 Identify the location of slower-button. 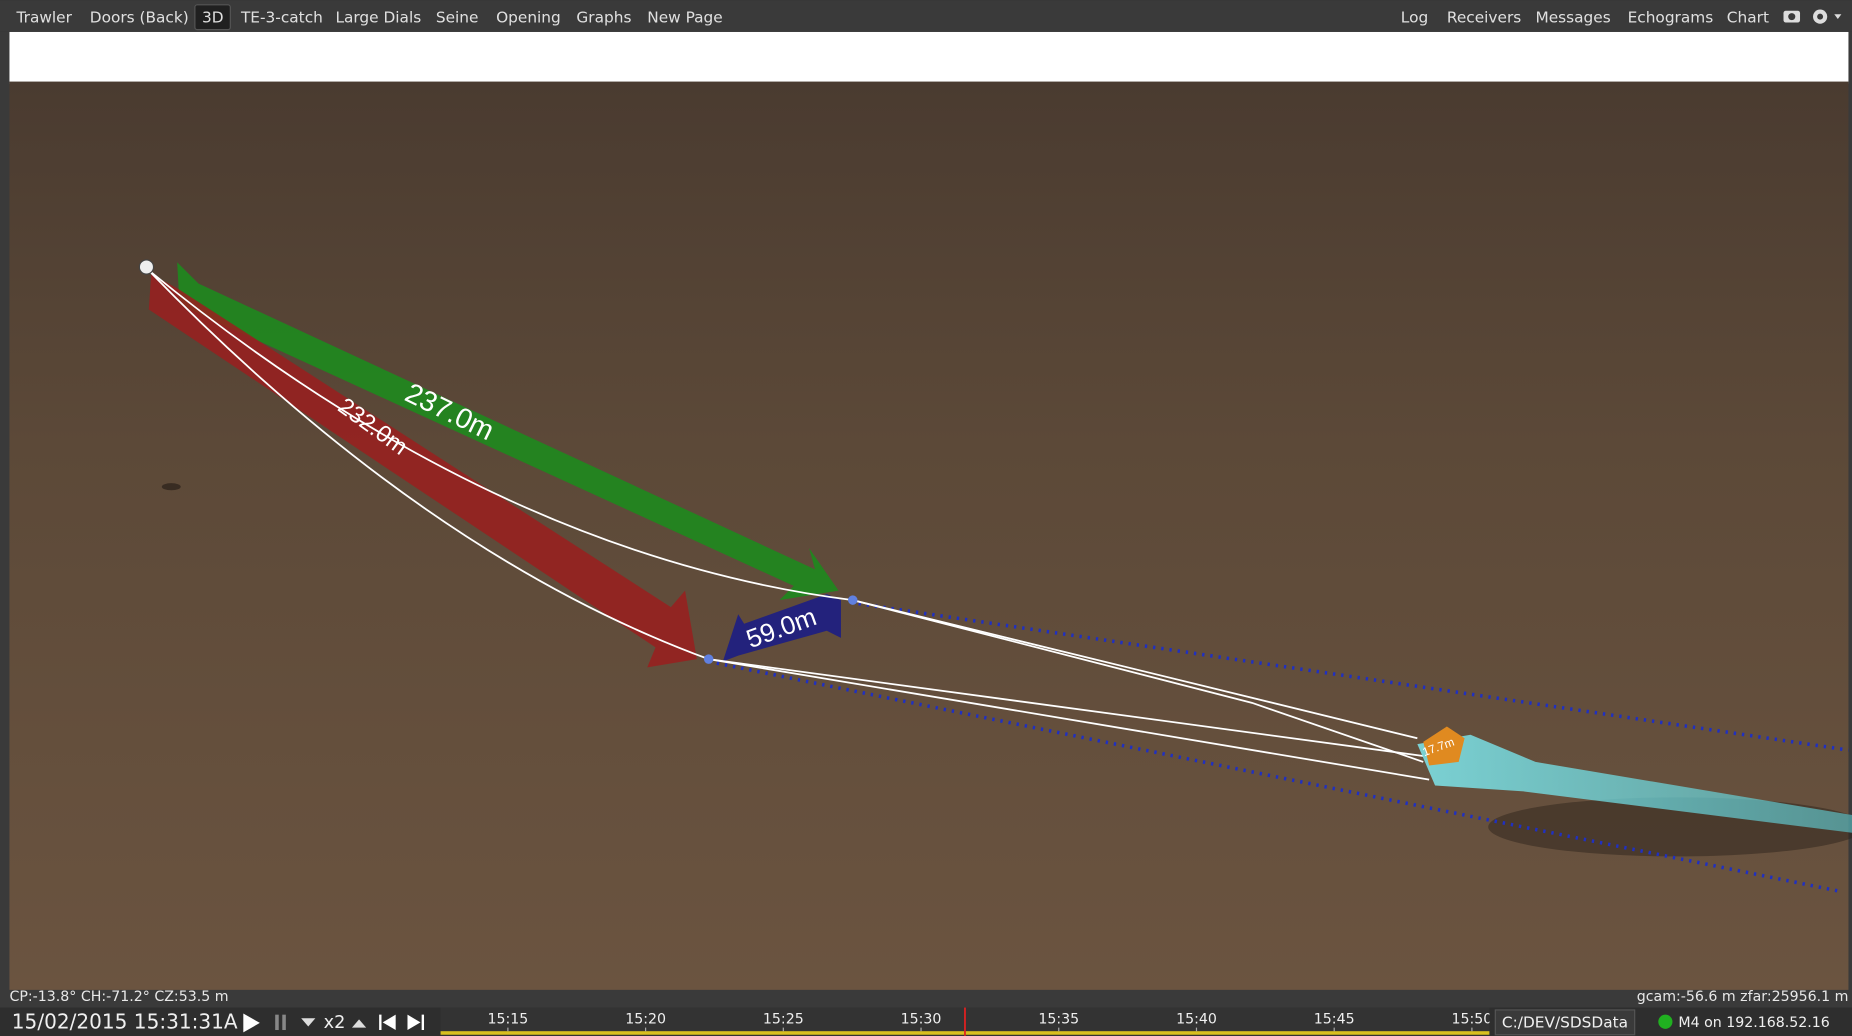
(308, 1022).